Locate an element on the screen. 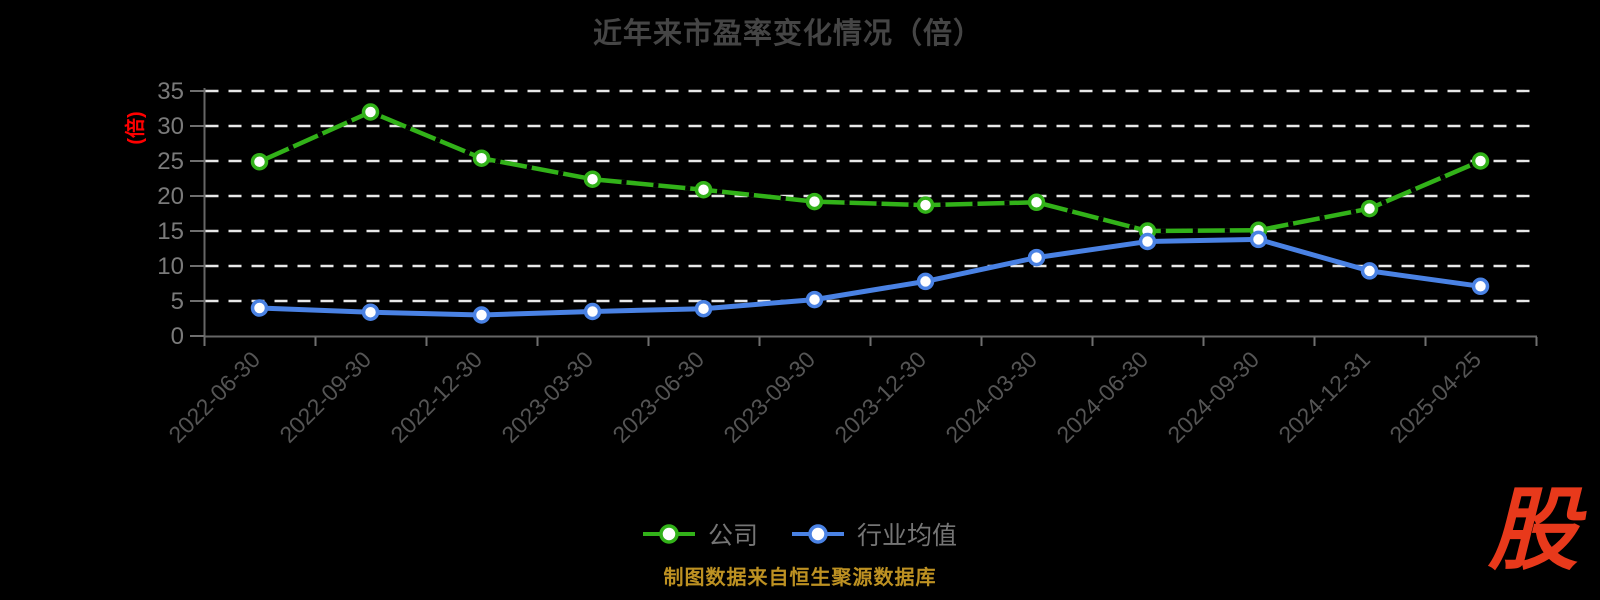 The height and width of the screenshot is (600, 1600). y-axis-tick-label: 0 is located at coordinates (177, 336).